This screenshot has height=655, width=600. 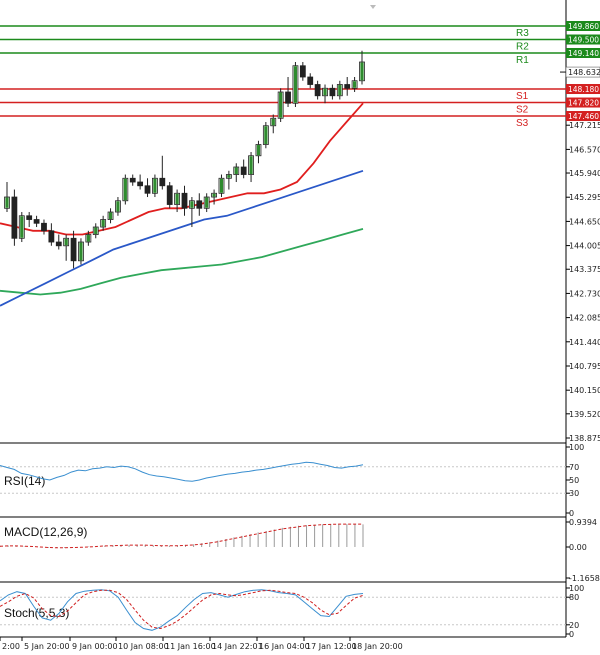 I want to click on macd-tick-label: 0.9394, so click(x=583, y=522).